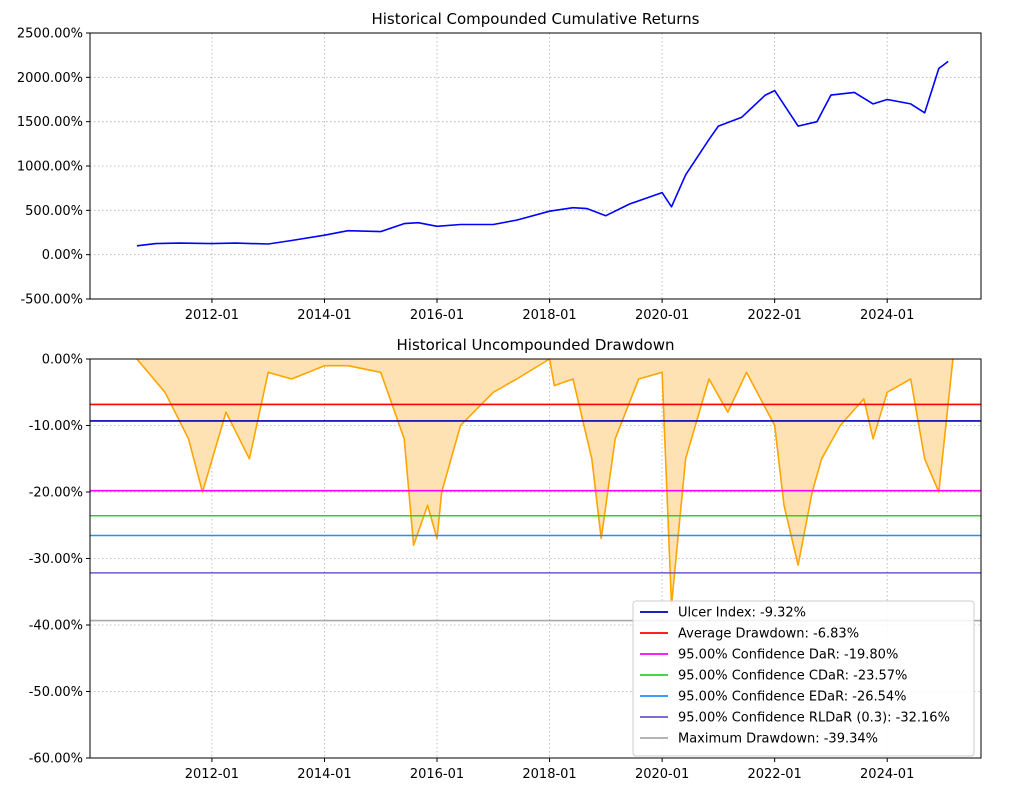  Describe the element at coordinates (50, 34) in the screenshot. I see `y-tick-label: 2500.00%` at that location.